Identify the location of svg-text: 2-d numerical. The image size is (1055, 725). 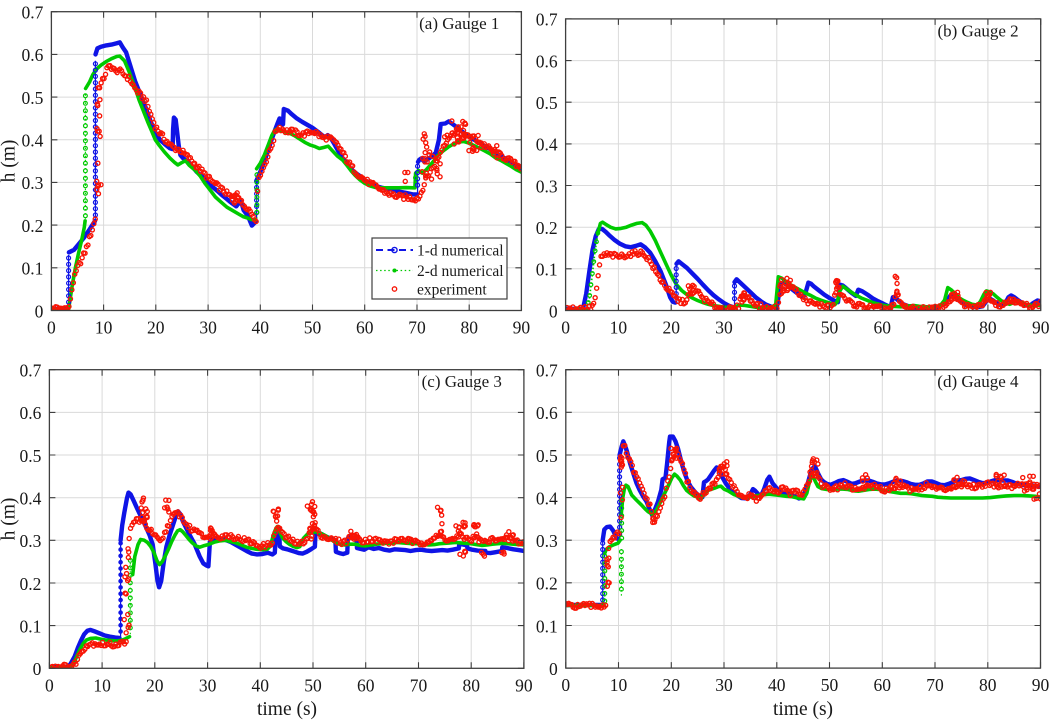
(460, 271).